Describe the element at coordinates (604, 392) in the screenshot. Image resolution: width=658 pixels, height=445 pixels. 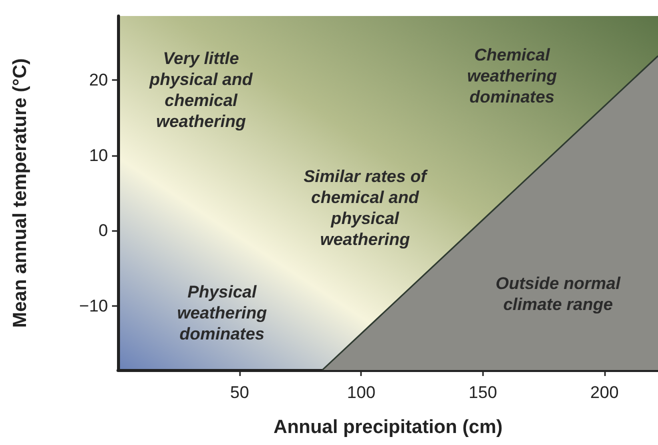
I see `x-tick-label: 200` at that location.